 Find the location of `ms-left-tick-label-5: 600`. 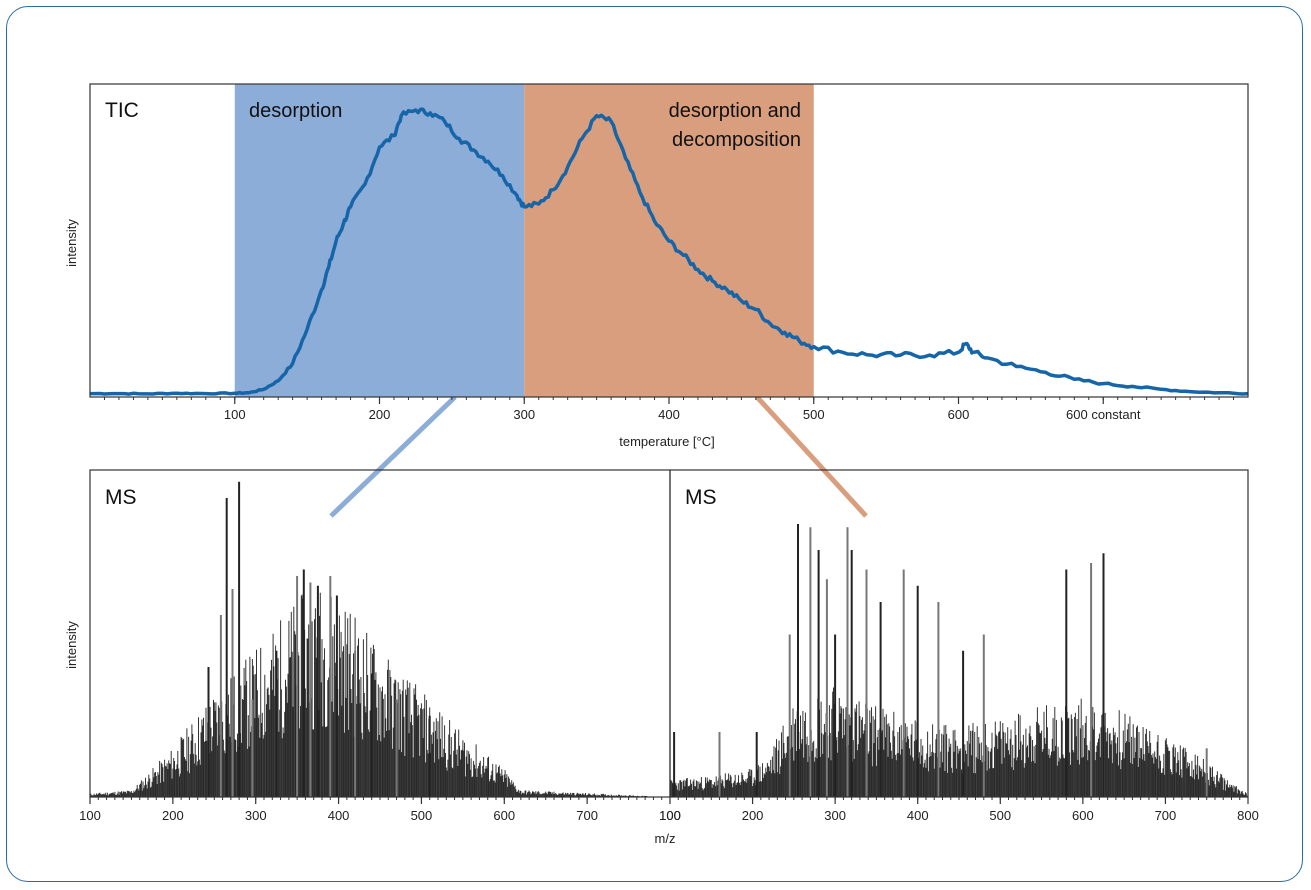

ms-left-tick-label-5: 600 is located at coordinates (504, 815).